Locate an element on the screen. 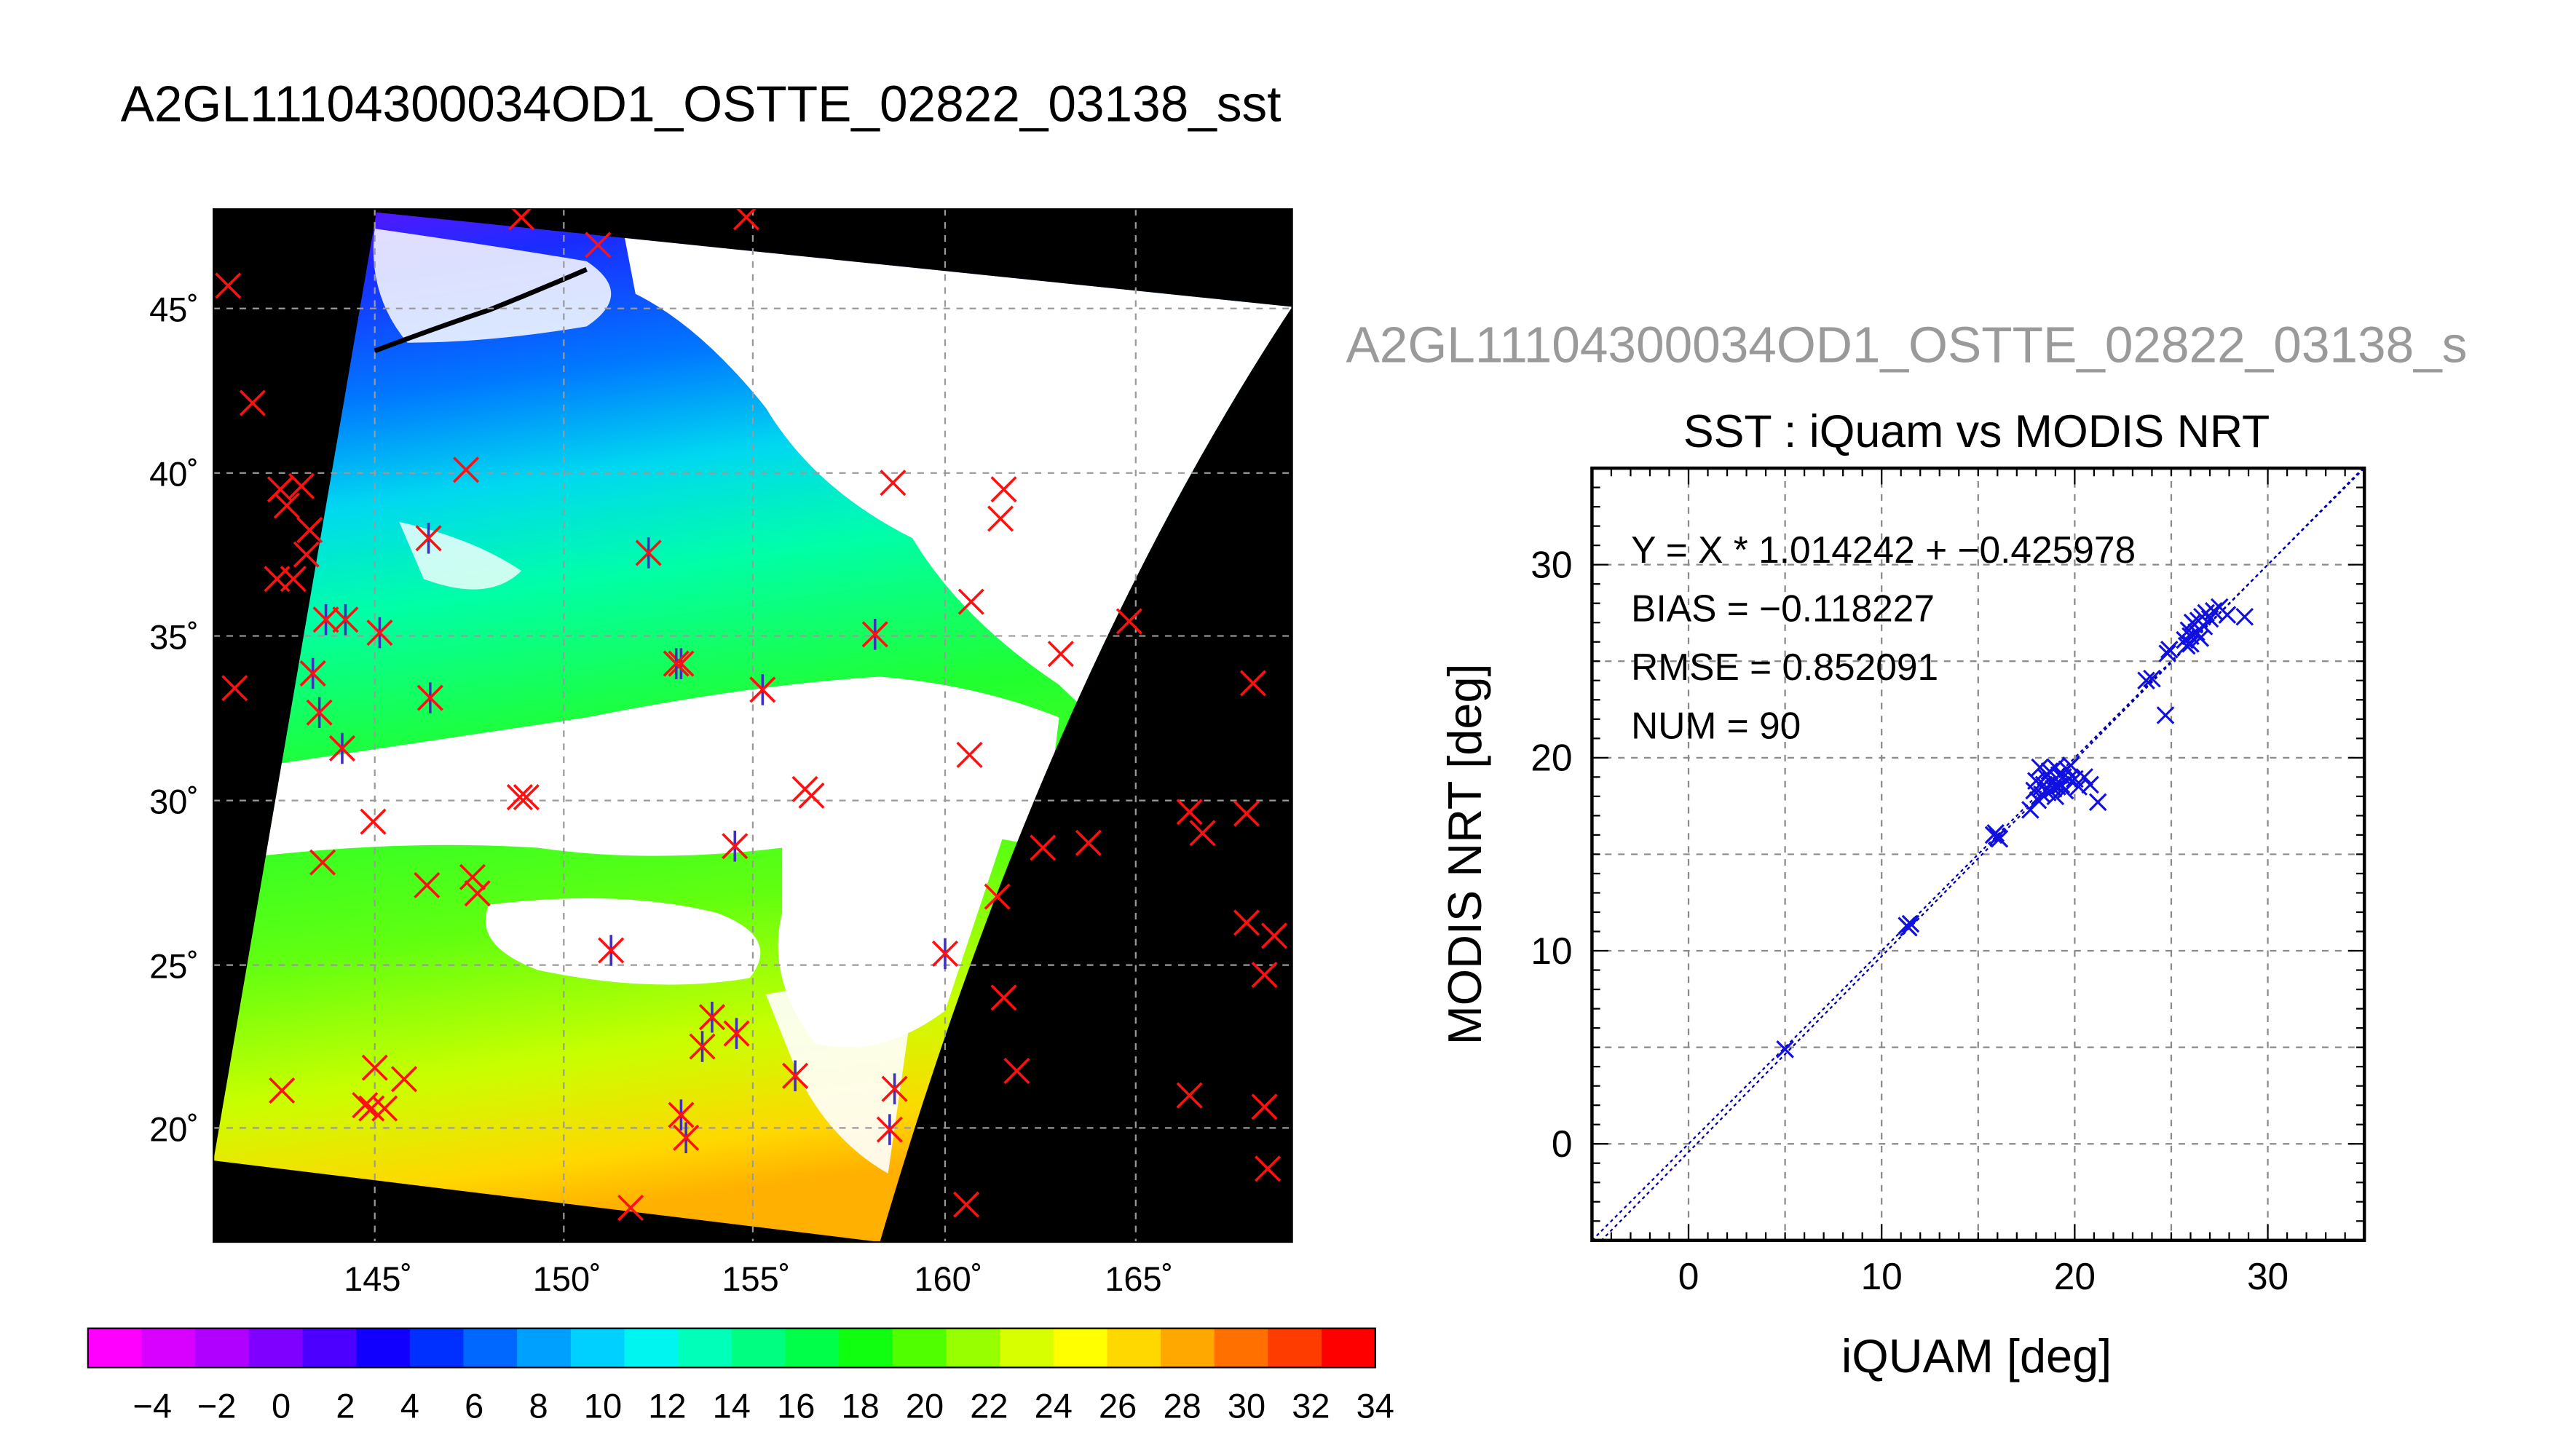 The image size is (2555, 1456). scatter-file-title: A2GL11104300034OD1_OSTTE_02822_03138_s is located at coordinates (1906, 345).